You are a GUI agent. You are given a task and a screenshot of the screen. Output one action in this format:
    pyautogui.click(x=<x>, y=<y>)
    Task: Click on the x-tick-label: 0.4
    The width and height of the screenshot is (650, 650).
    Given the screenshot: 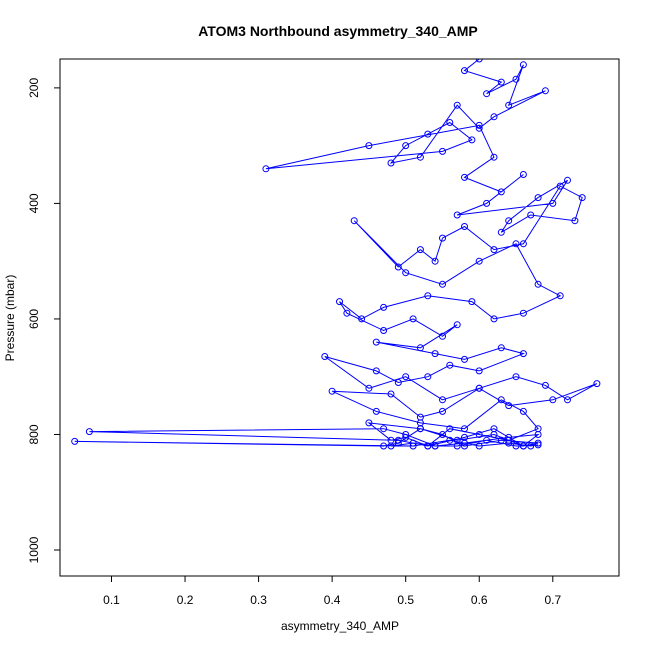 What is the action you would take?
    pyautogui.click(x=332, y=600)
    